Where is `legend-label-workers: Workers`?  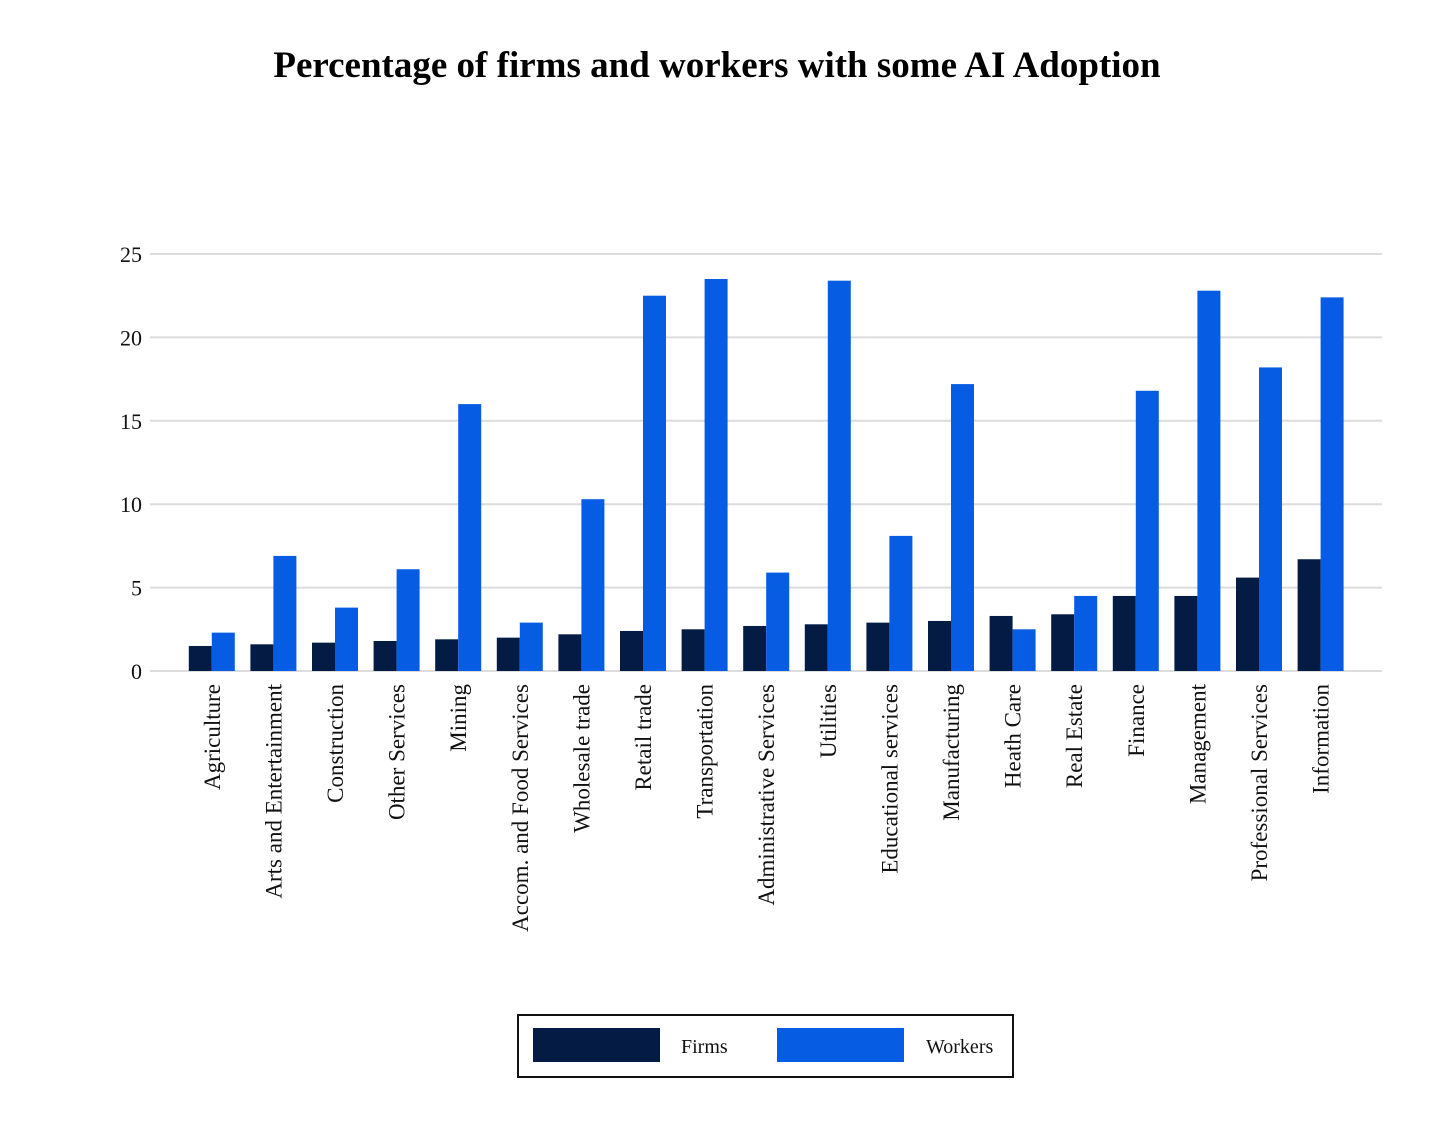 legend-label-workers: Workers is located at coordinates (959, 1047).